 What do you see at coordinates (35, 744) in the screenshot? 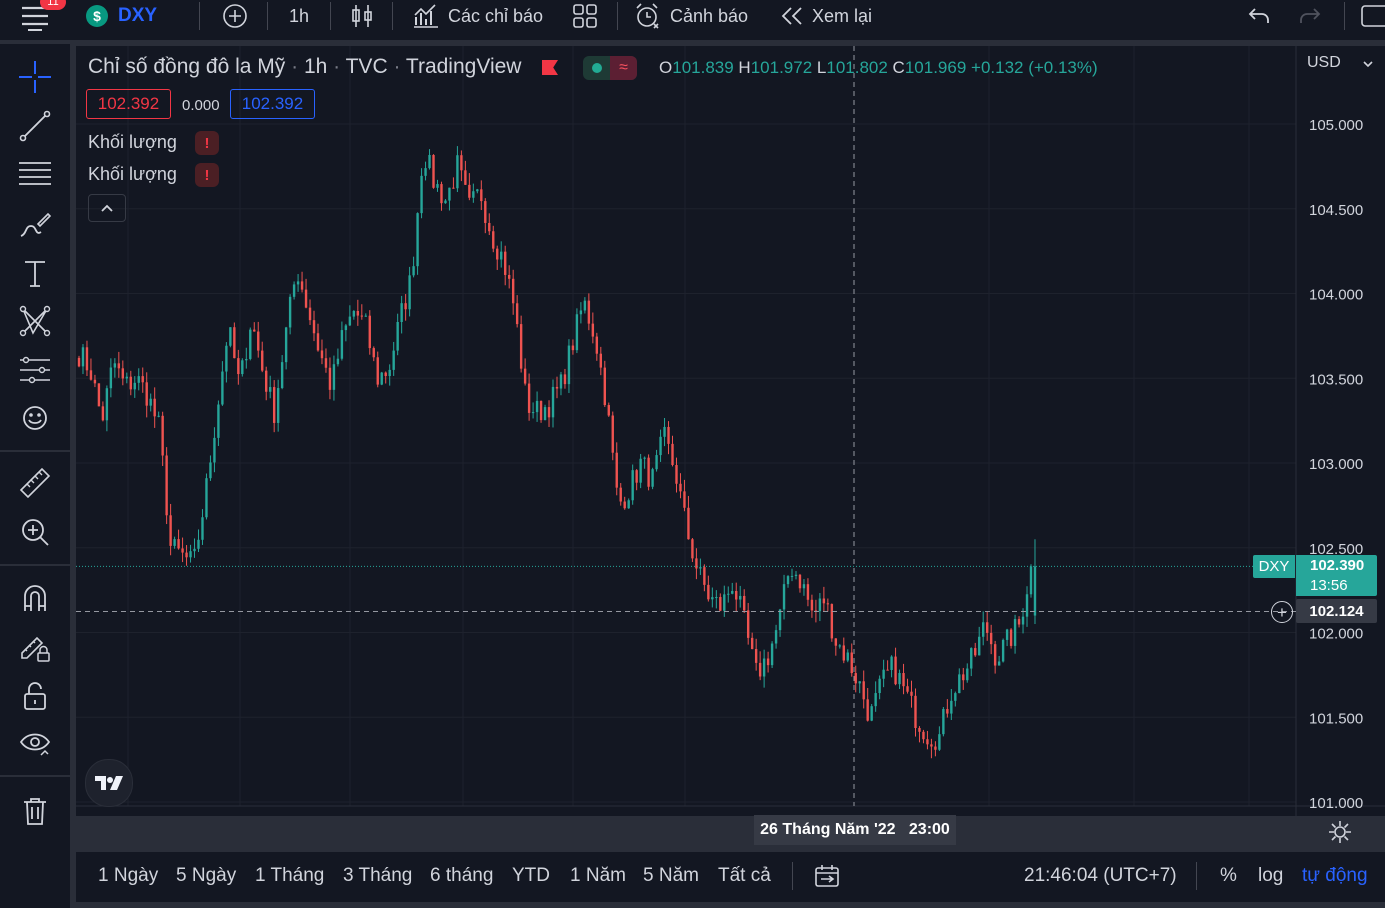
I see `hide-drawings-tool` at bounding box center [35, 744].